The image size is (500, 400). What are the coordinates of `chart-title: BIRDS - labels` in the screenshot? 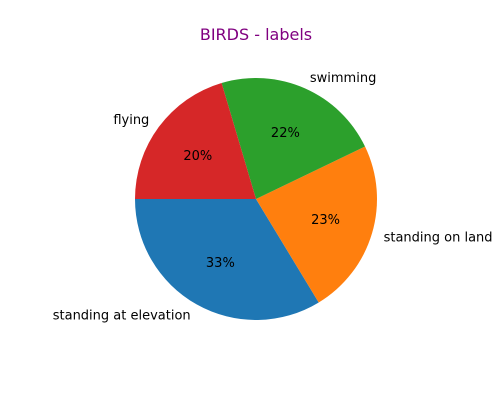 It's located at (256, 34).